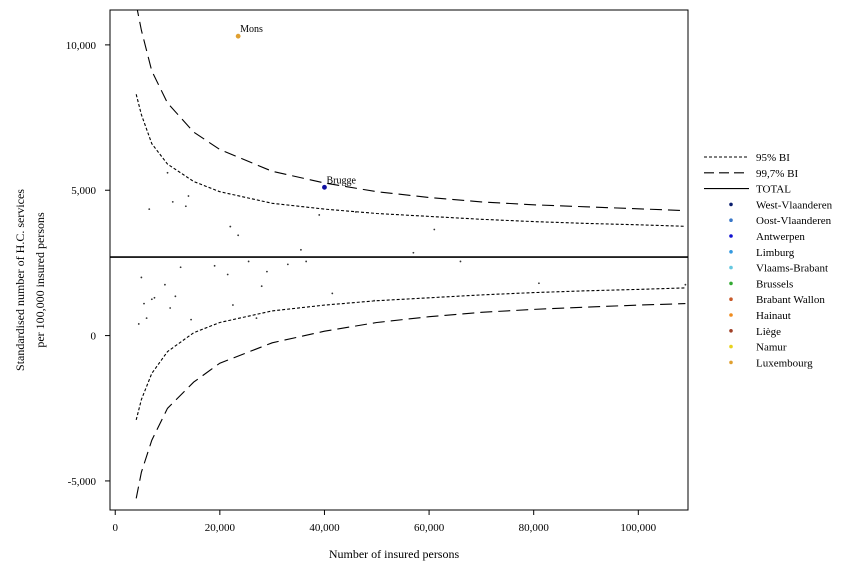 This screenshot has width=864, height=576. Describe the element at coordinates (220, 528) in the screenshot. I see `x-tick-label: 20,000` at that location.